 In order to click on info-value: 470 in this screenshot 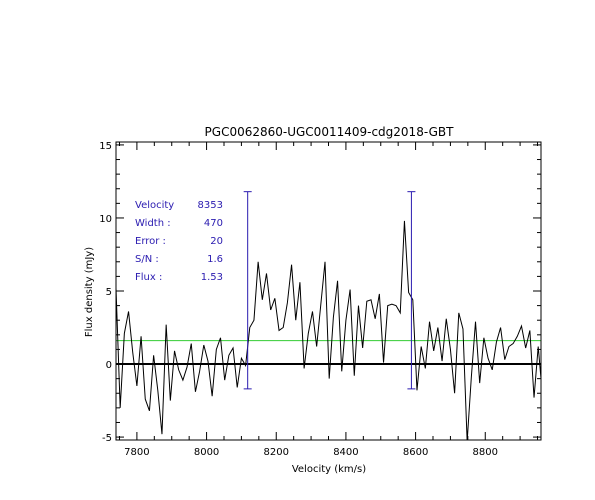, I will do `click(213, 223)`.